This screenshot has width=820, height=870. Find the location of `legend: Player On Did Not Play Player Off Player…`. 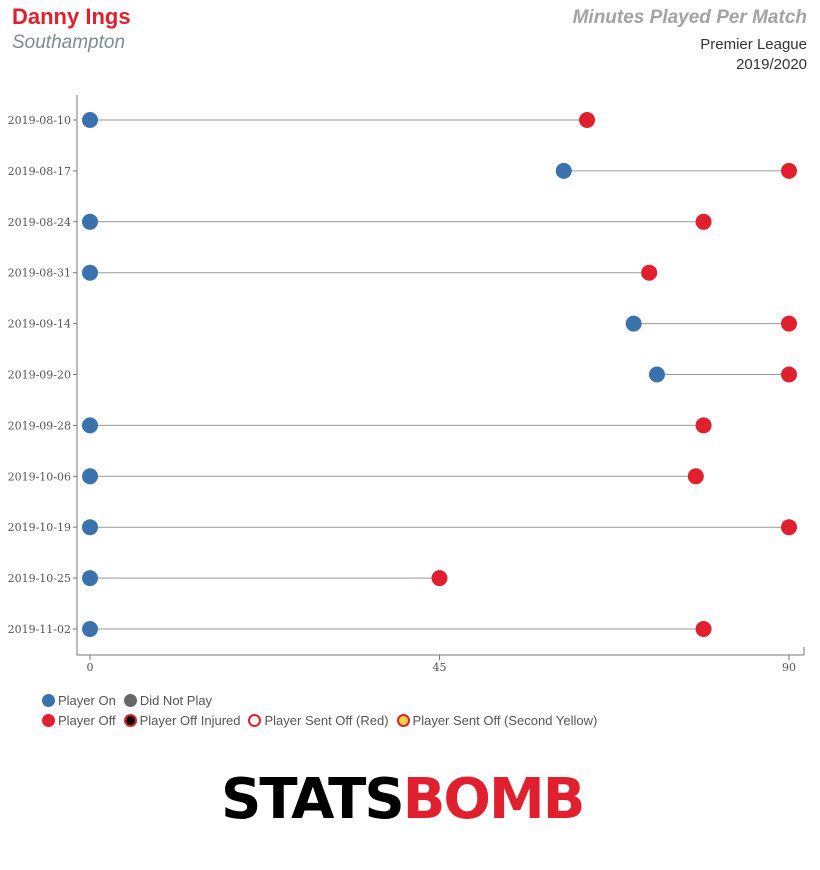

legend: Player On Did Not Play Player Off Player… is located at coordinates (323, 710).